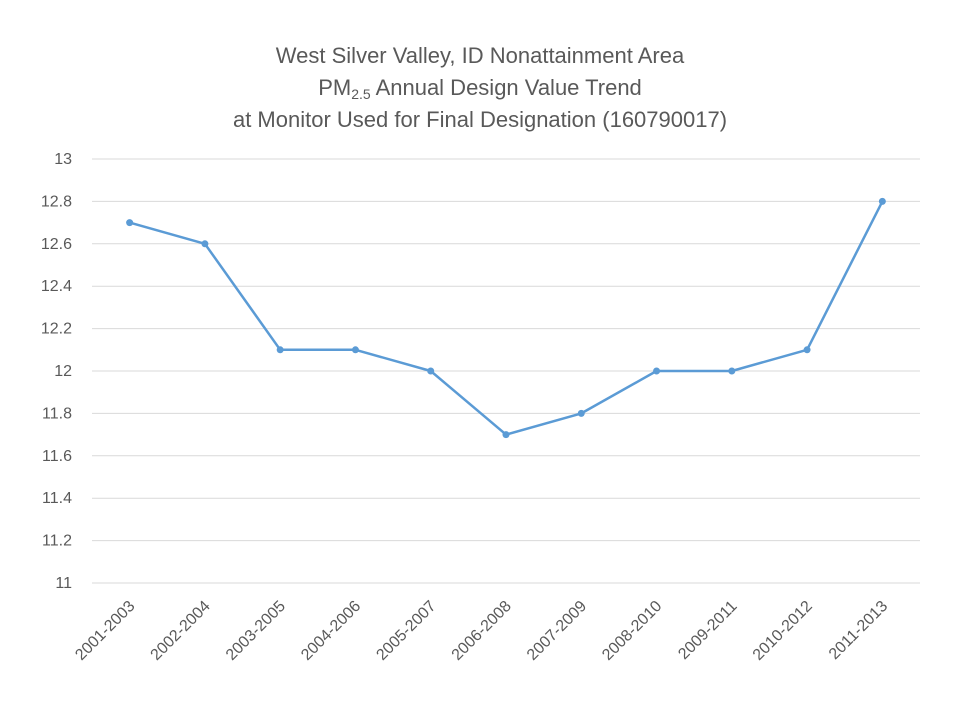 The image size is (960, 720). Describe the element at coordinates (783, 631) in the screenshot. I see `x-tick-label: 2010-2012` at that location.